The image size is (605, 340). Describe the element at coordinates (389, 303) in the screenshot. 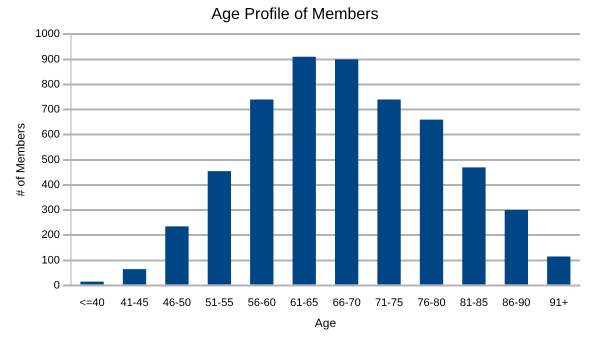

I see `x-tick-label: 71-75` at that location.